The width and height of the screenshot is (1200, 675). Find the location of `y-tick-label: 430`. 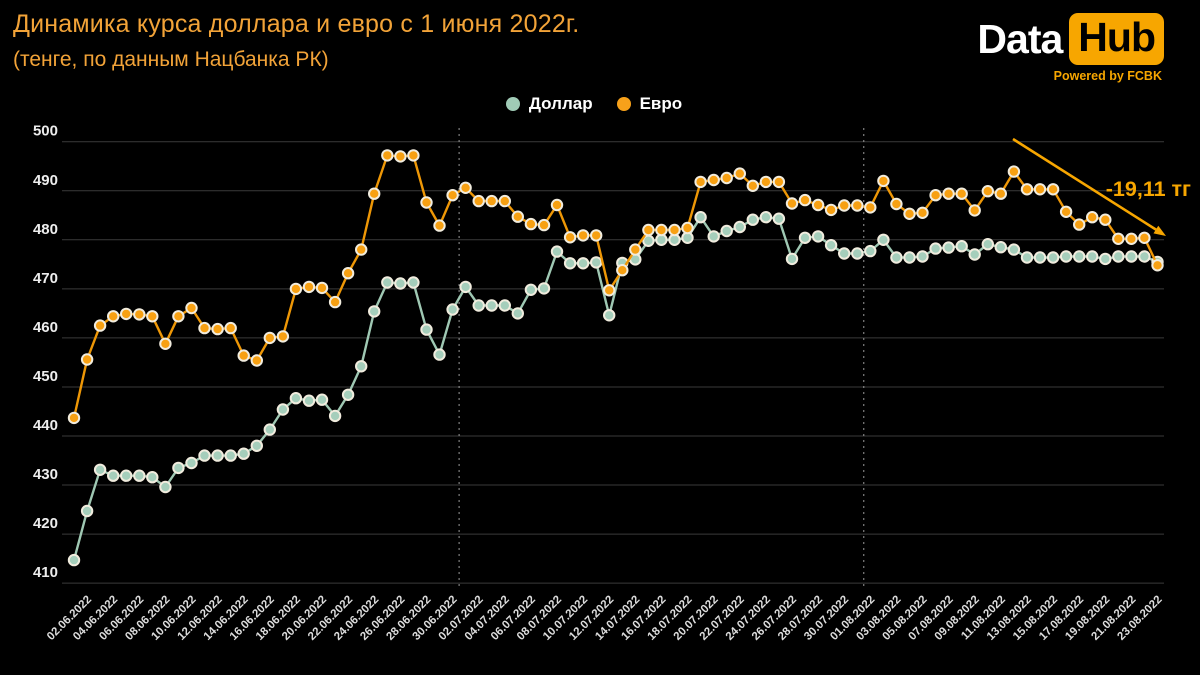

y-tick-label: 430 is located at coordinates (45, 474).